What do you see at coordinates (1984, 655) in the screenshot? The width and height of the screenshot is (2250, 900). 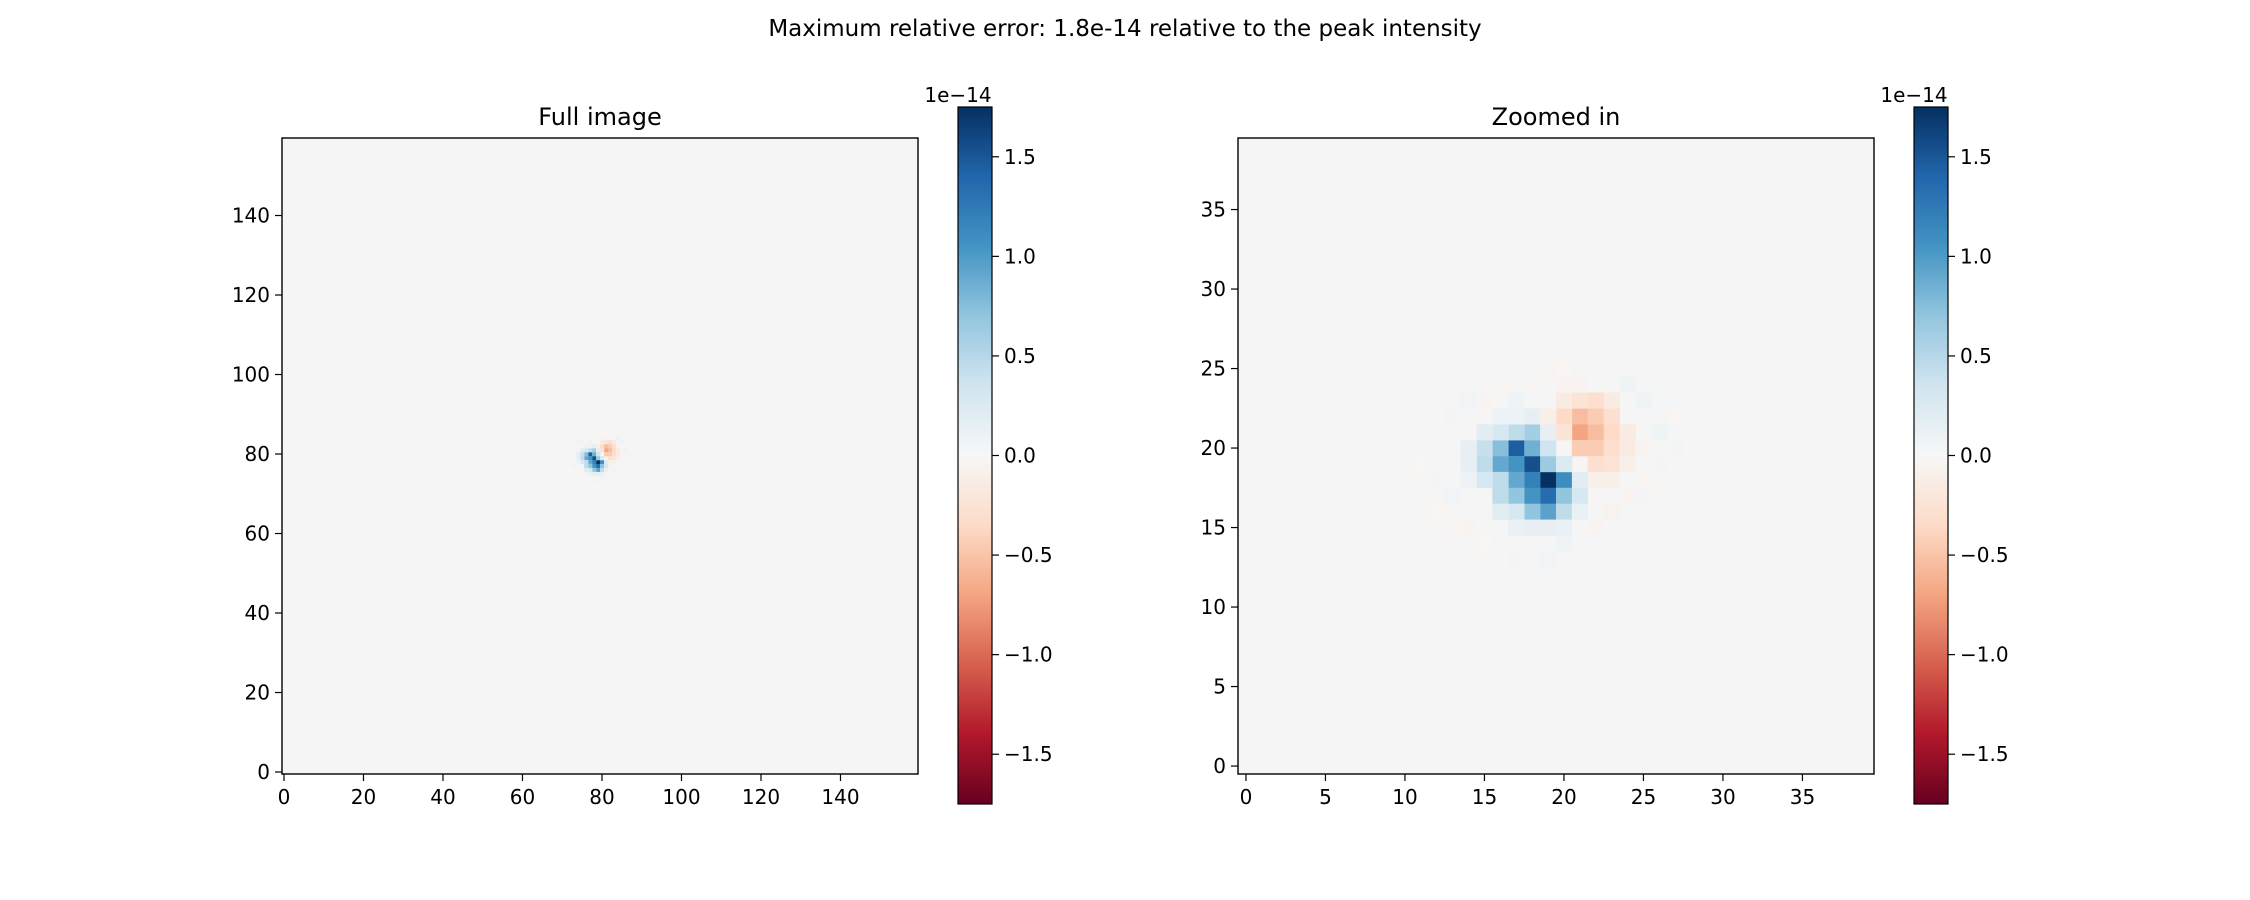 I see `colorbar-tick-label: −1.0` at bounding box center [1984, 655].